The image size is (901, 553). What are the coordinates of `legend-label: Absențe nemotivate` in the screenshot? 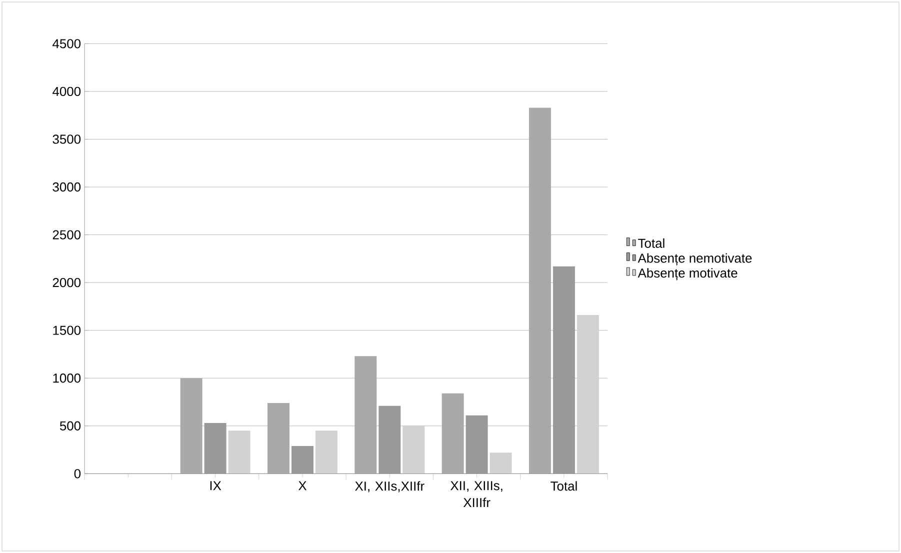 It's located at (695, 259).